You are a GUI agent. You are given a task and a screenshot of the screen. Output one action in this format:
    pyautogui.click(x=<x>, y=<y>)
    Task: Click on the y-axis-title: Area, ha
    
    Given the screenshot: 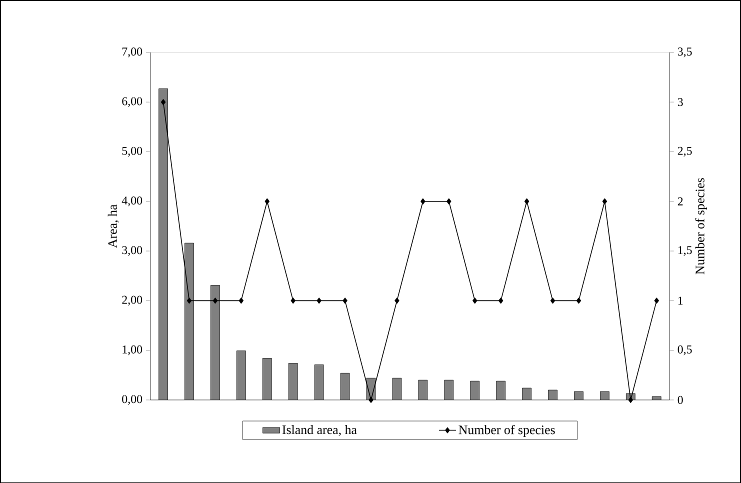 What is the action you would take?
    pyautogui.click(x=113, y=226)
    